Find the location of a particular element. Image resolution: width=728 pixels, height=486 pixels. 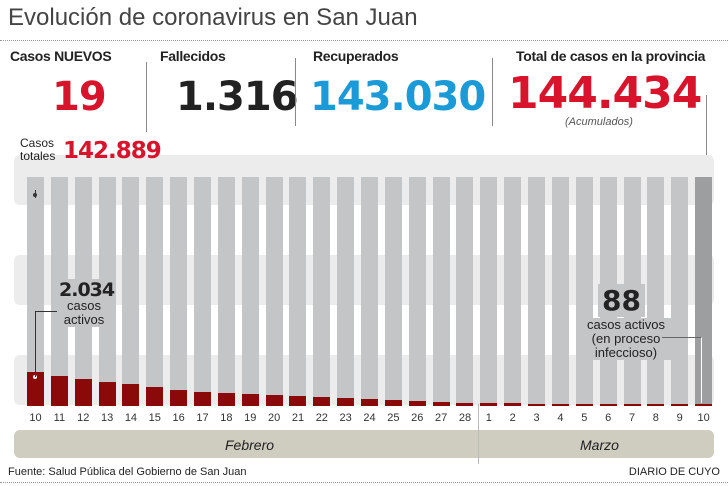

x-tick-label: 7 is located at coordinates (632, 418).